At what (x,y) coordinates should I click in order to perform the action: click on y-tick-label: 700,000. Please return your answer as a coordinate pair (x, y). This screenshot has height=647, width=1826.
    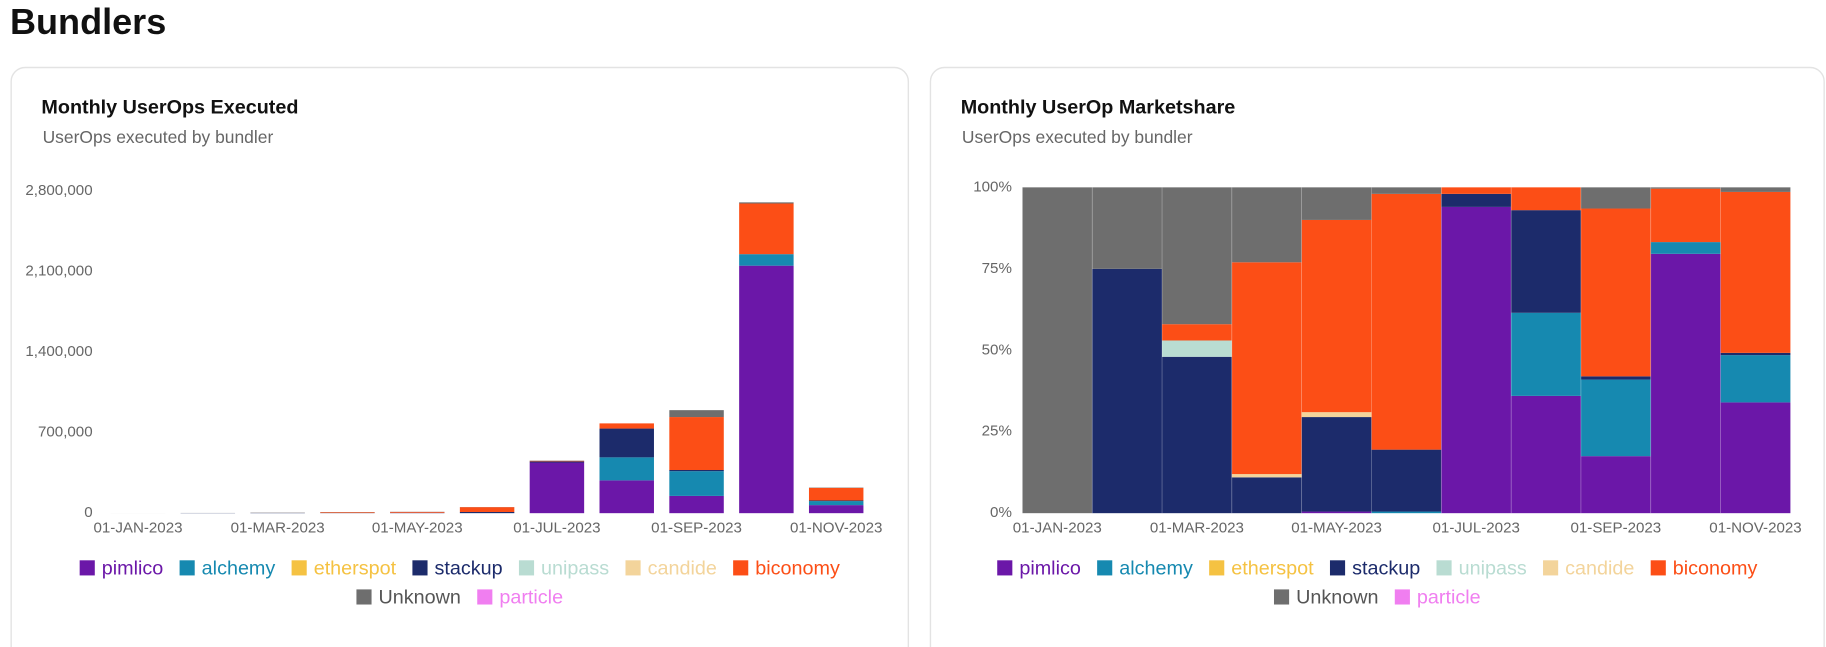
    Looking at the image, I should click on (65, 432).